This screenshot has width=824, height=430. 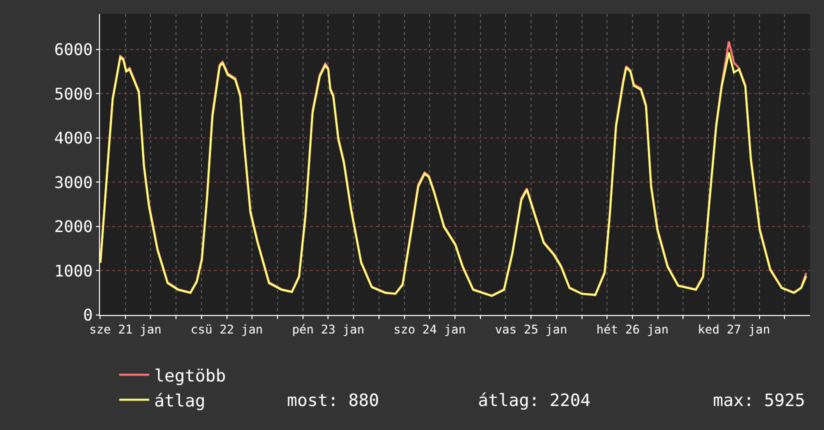 What do you see at coordinates (759, 401) in the screenshot?
I see `text: max: 5925` at bounding box center [759, 401].